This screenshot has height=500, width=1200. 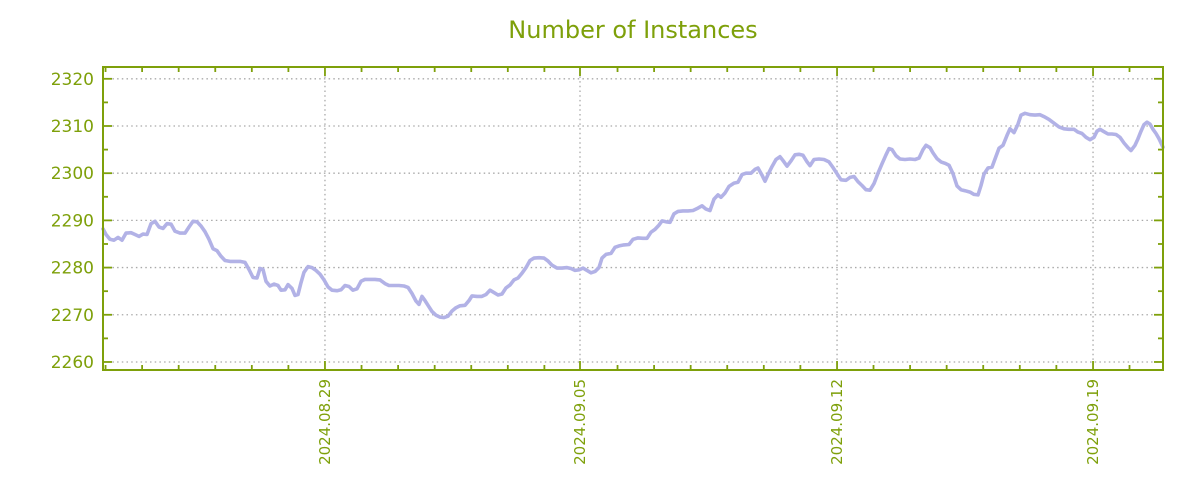 What do you see at coordinates (580, 422) in the screenshot?
I see `x-tick-label-2024.09.05: 2024.09.05` at bounding box center [580, 422].